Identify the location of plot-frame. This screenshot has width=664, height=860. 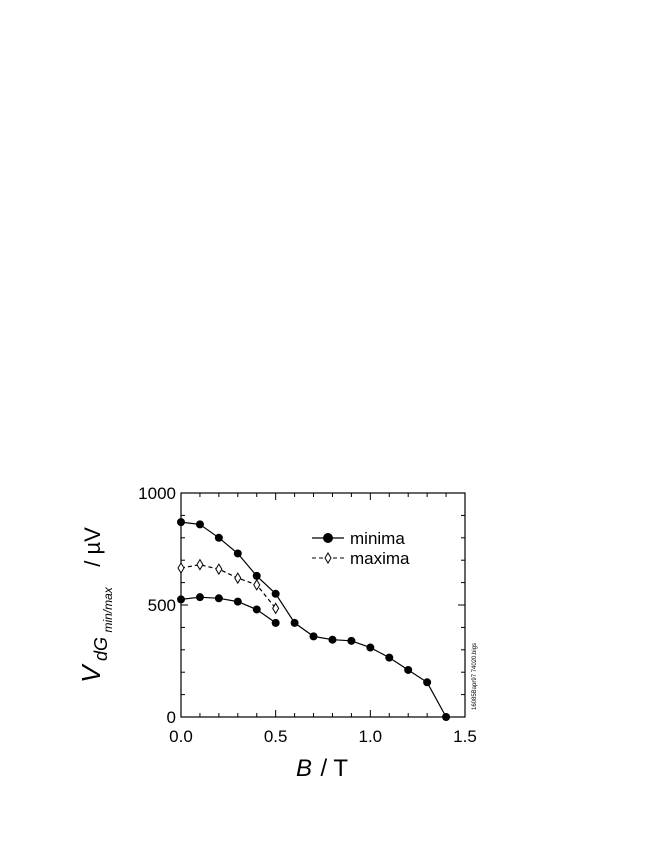
(323, 605).